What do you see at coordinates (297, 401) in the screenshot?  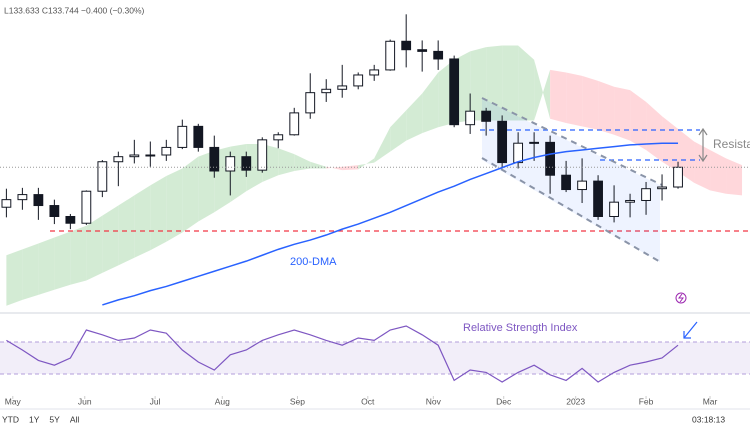 I see `x-tick-label: Sep` at bounding box center [297, 401].